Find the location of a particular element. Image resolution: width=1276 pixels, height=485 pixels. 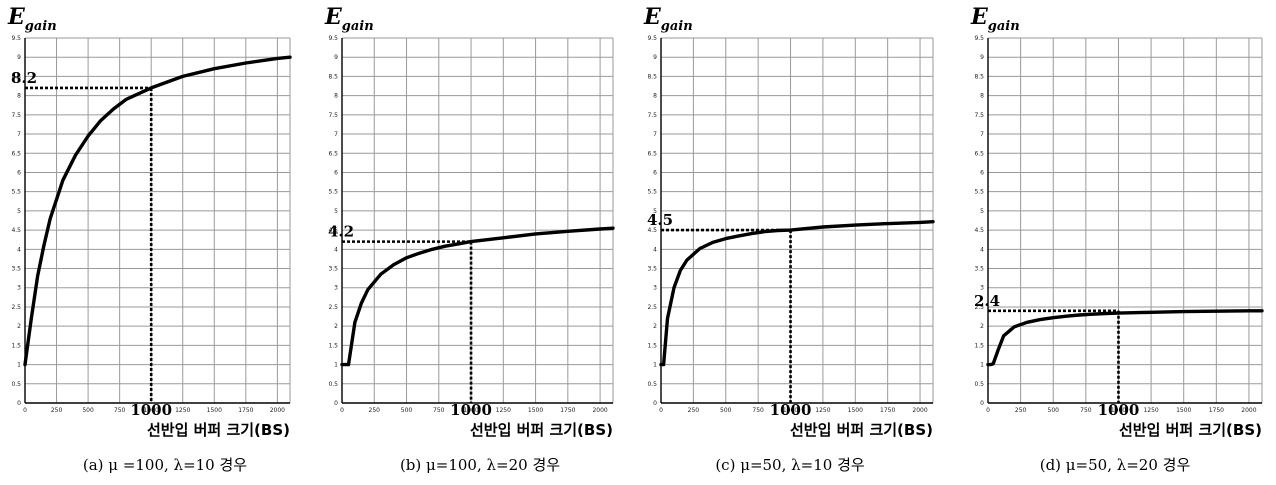

chart-caption: (d) μ=50, λ=20 경우 is located at coordinates (1115, 465).